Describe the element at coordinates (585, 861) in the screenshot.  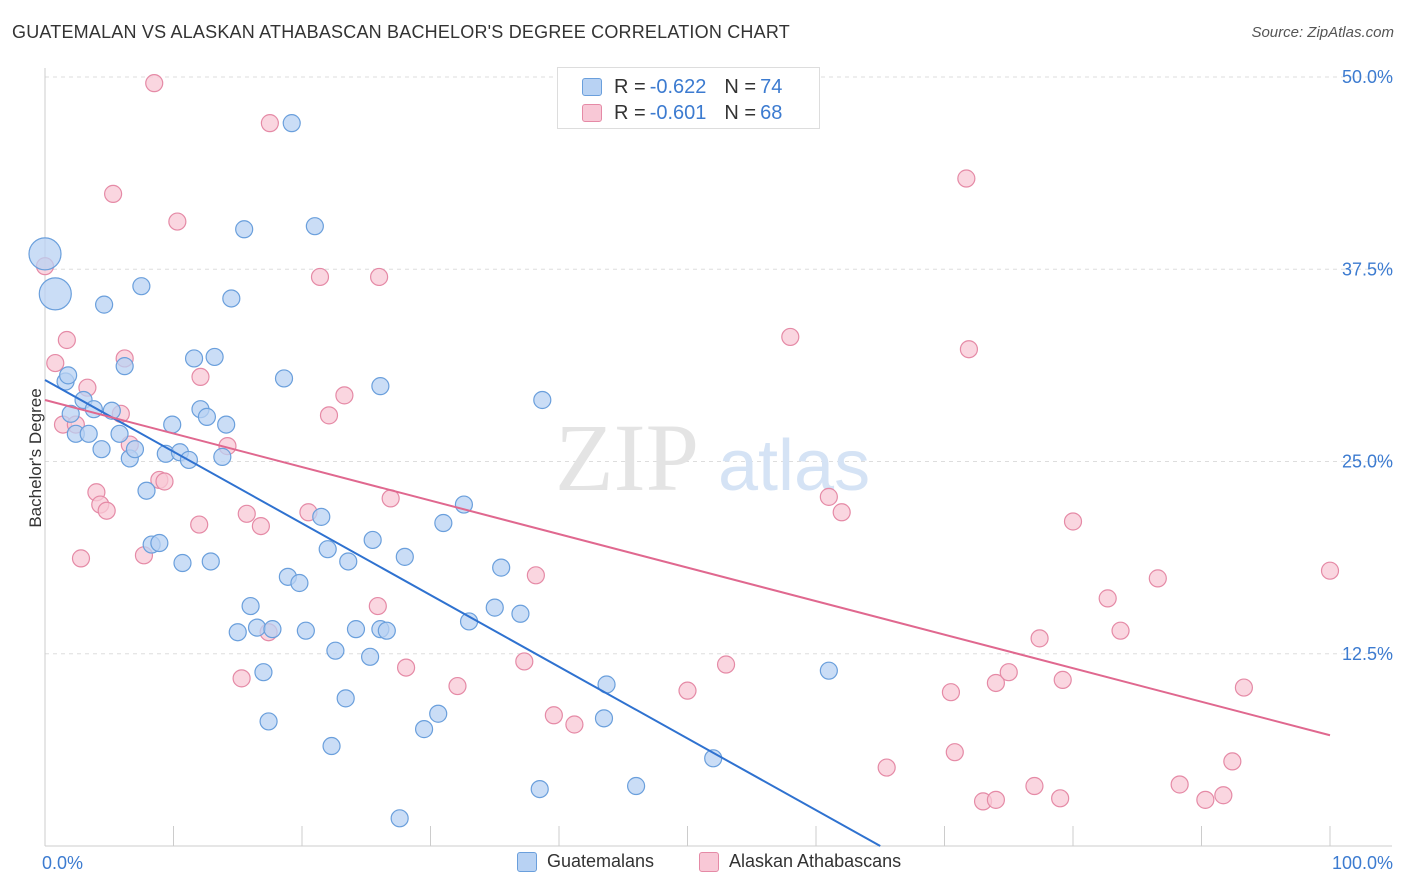
I see `legend-item-guatemalans: Guatemalans` at that location.